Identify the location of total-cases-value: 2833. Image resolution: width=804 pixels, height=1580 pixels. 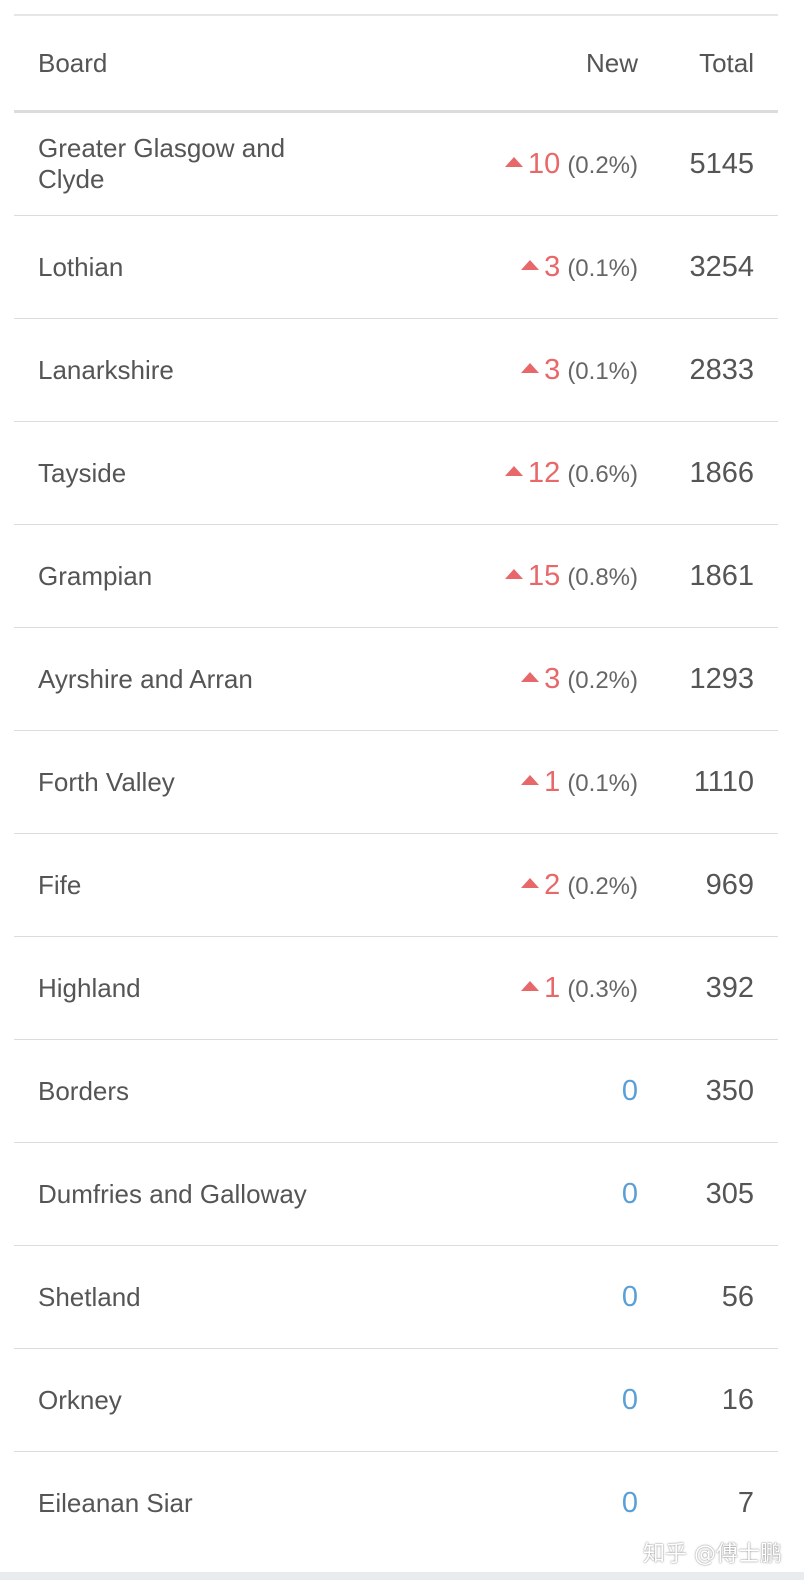
(721, 369).